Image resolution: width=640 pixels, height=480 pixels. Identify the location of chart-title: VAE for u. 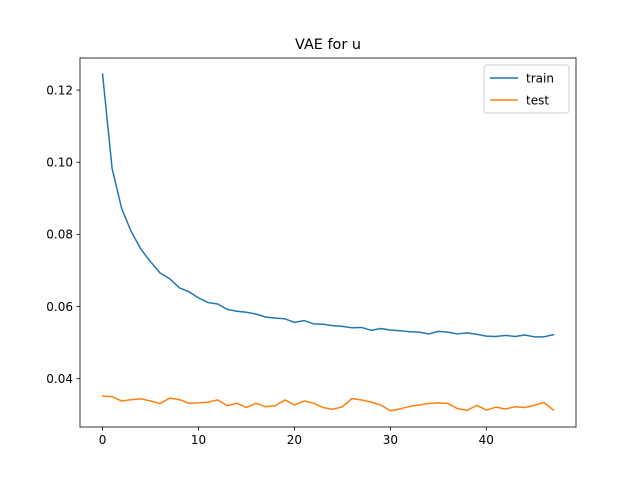
(328, 45).